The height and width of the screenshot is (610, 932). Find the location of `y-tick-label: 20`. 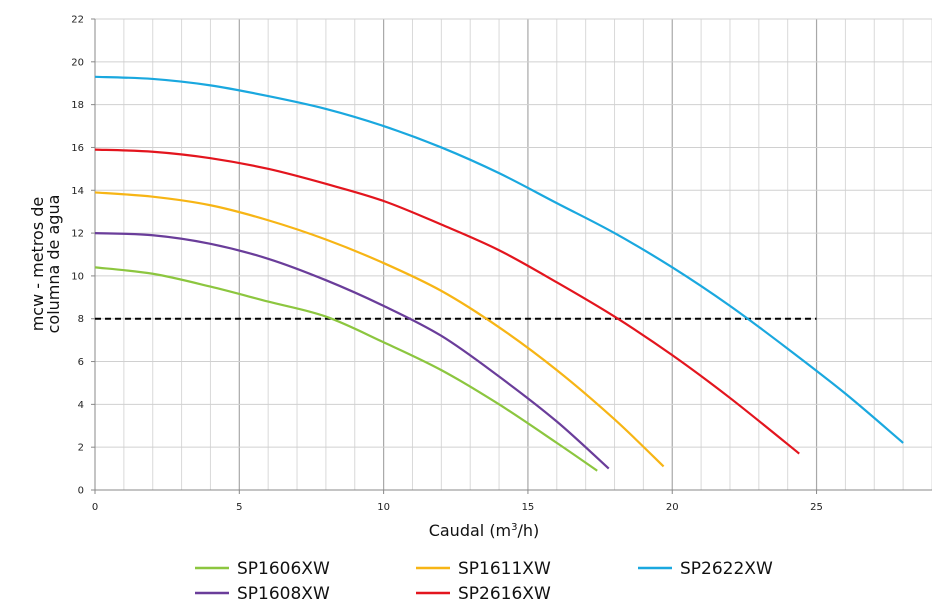

y-tick-label: 20 is located at coordinates (77, 62).